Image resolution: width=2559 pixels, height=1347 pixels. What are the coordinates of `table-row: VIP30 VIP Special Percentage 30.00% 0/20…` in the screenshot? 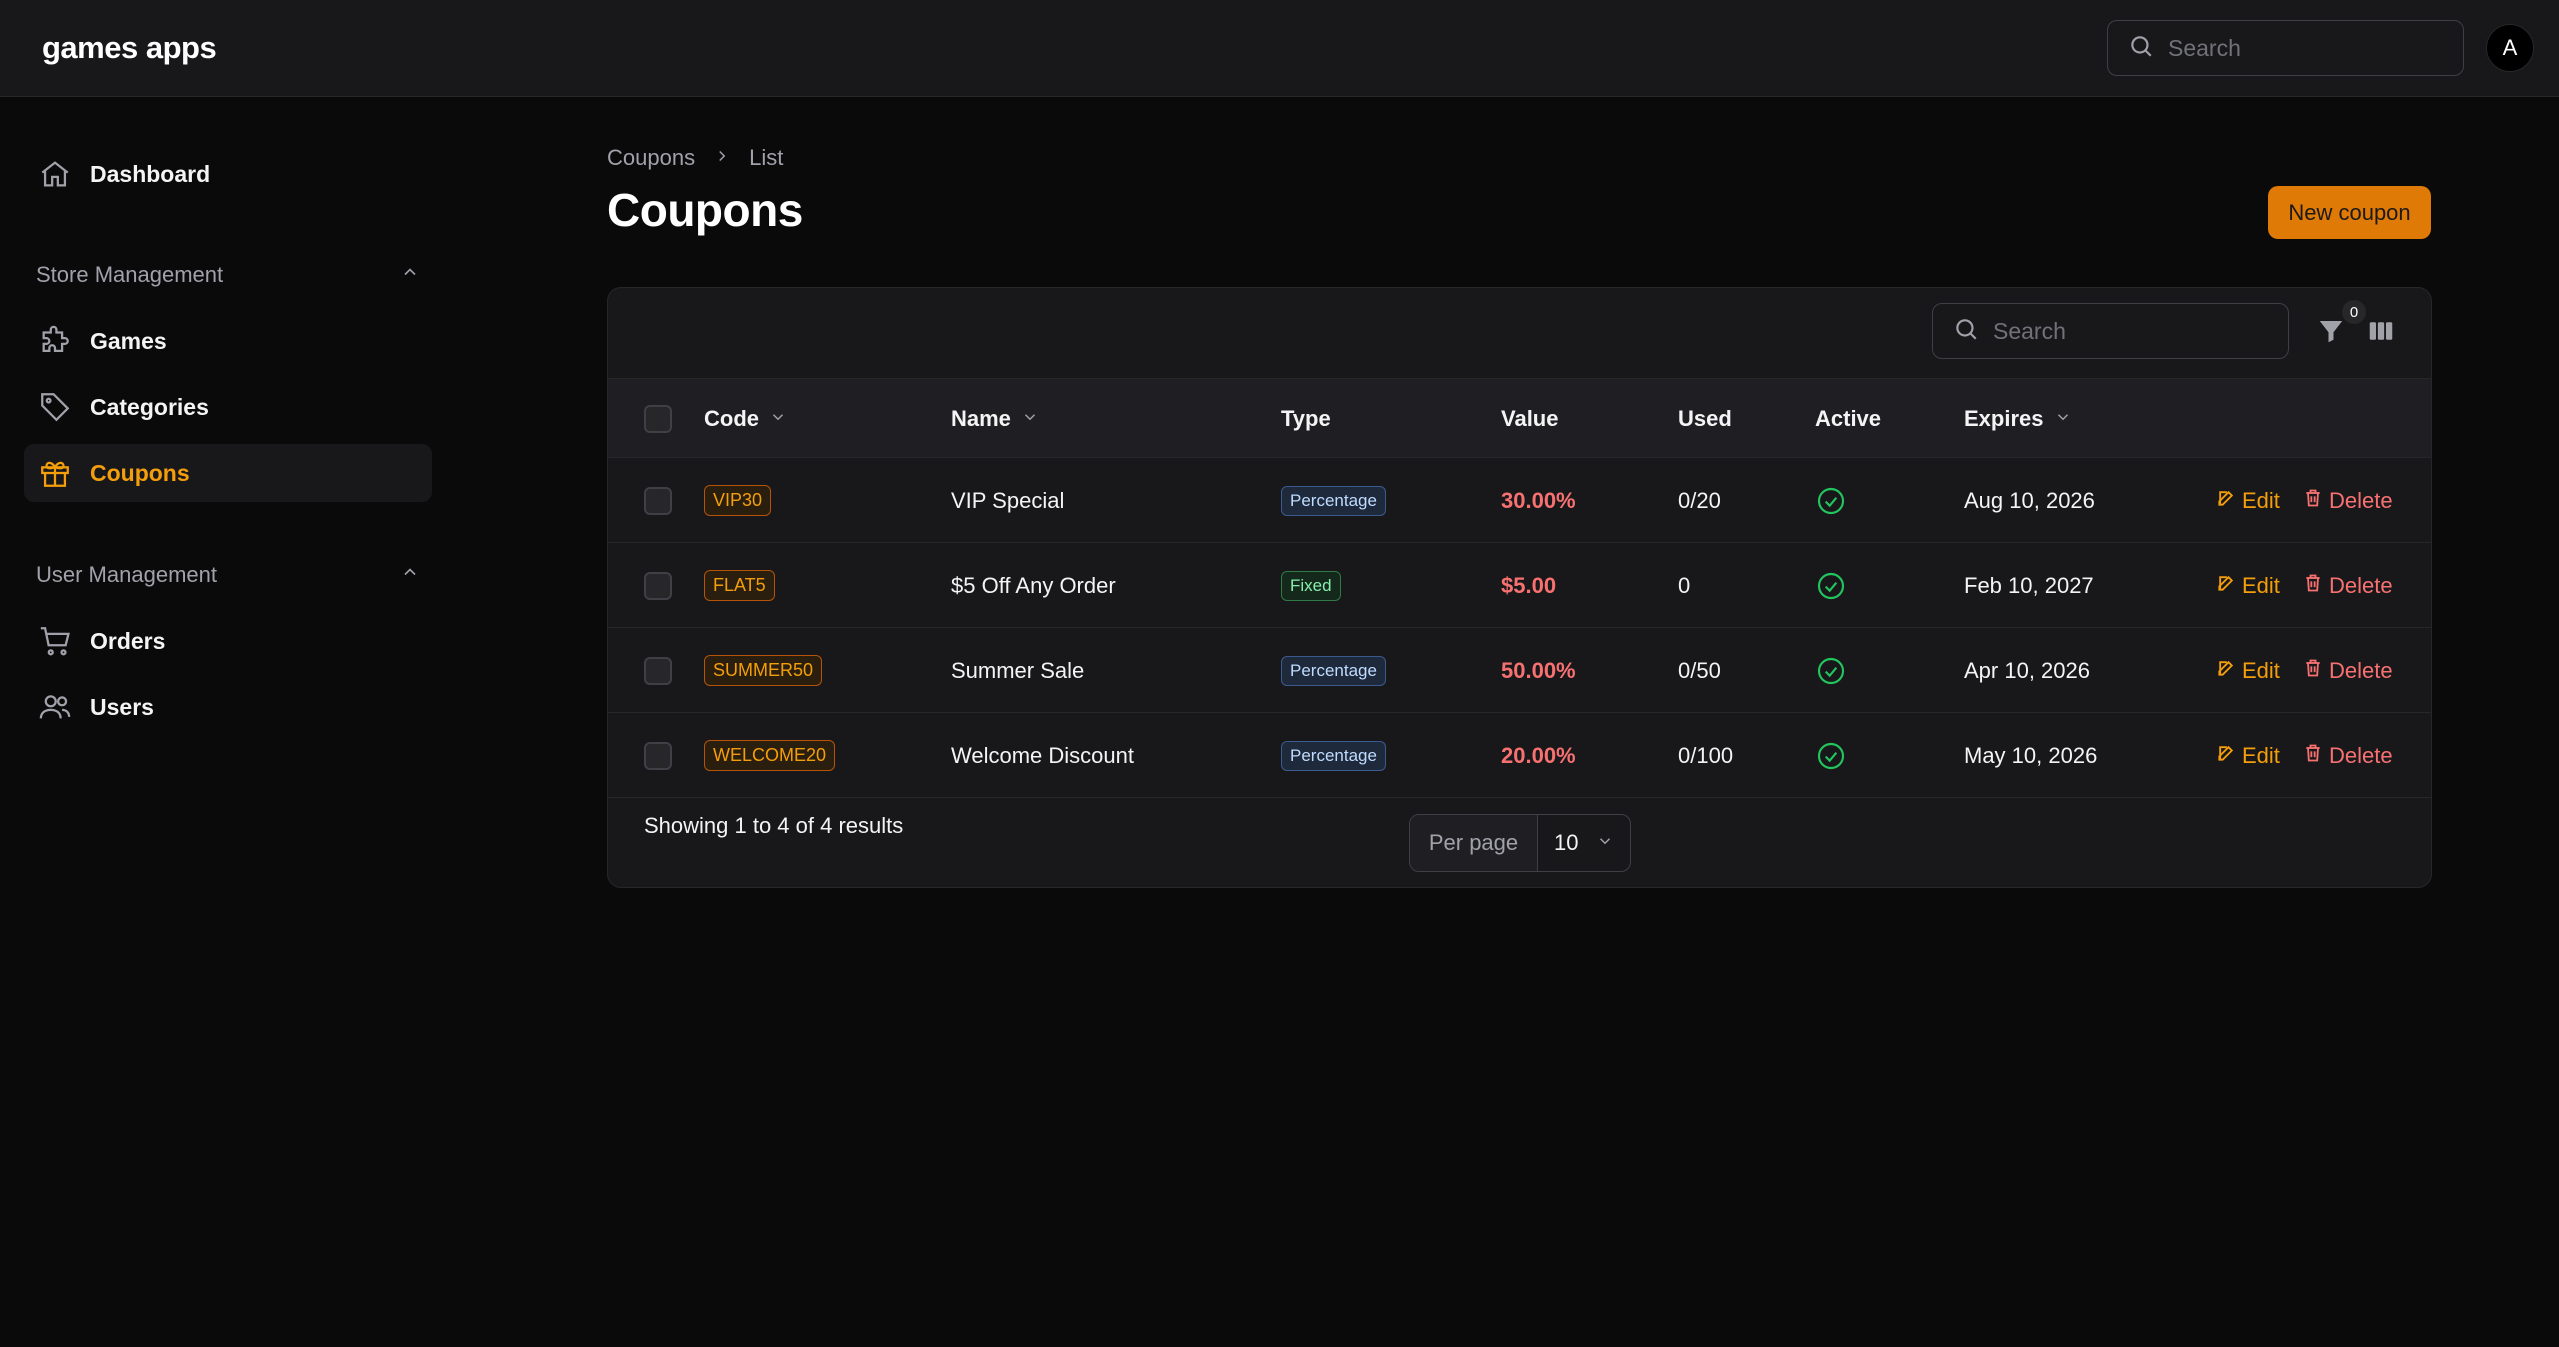 It's located at (1519, 500).